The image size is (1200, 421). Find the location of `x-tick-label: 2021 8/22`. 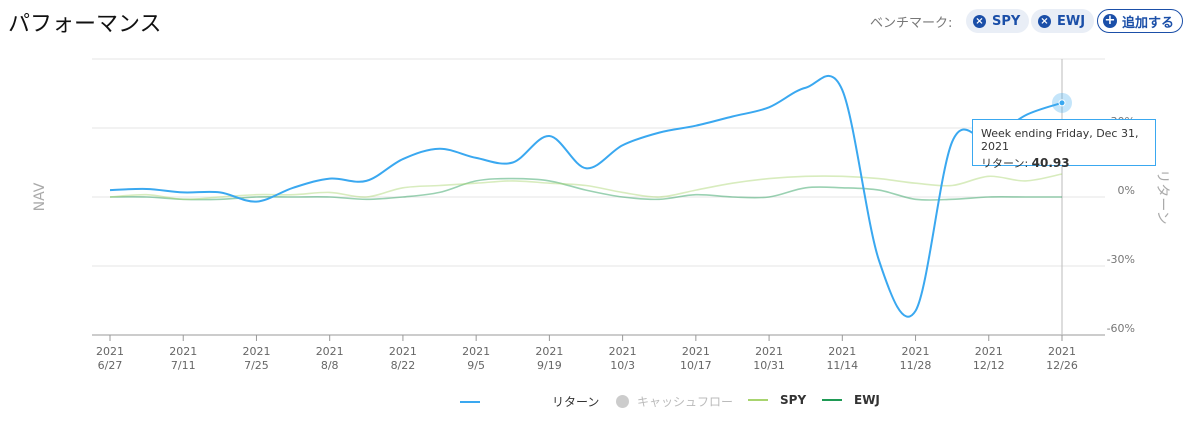

x-tick-label: 2021 8/22 is located at coordinates (402, 358).